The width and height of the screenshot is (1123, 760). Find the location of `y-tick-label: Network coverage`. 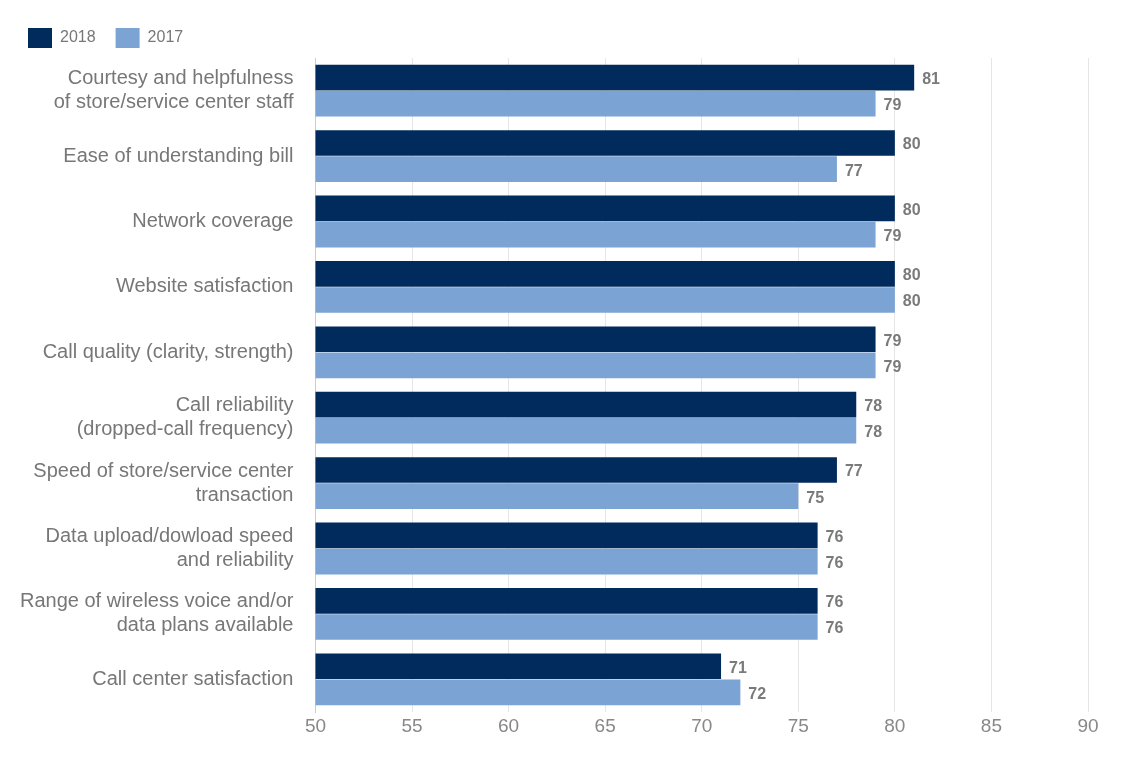

y-tick-label: Network coverage is located at coordinates (213, 220).